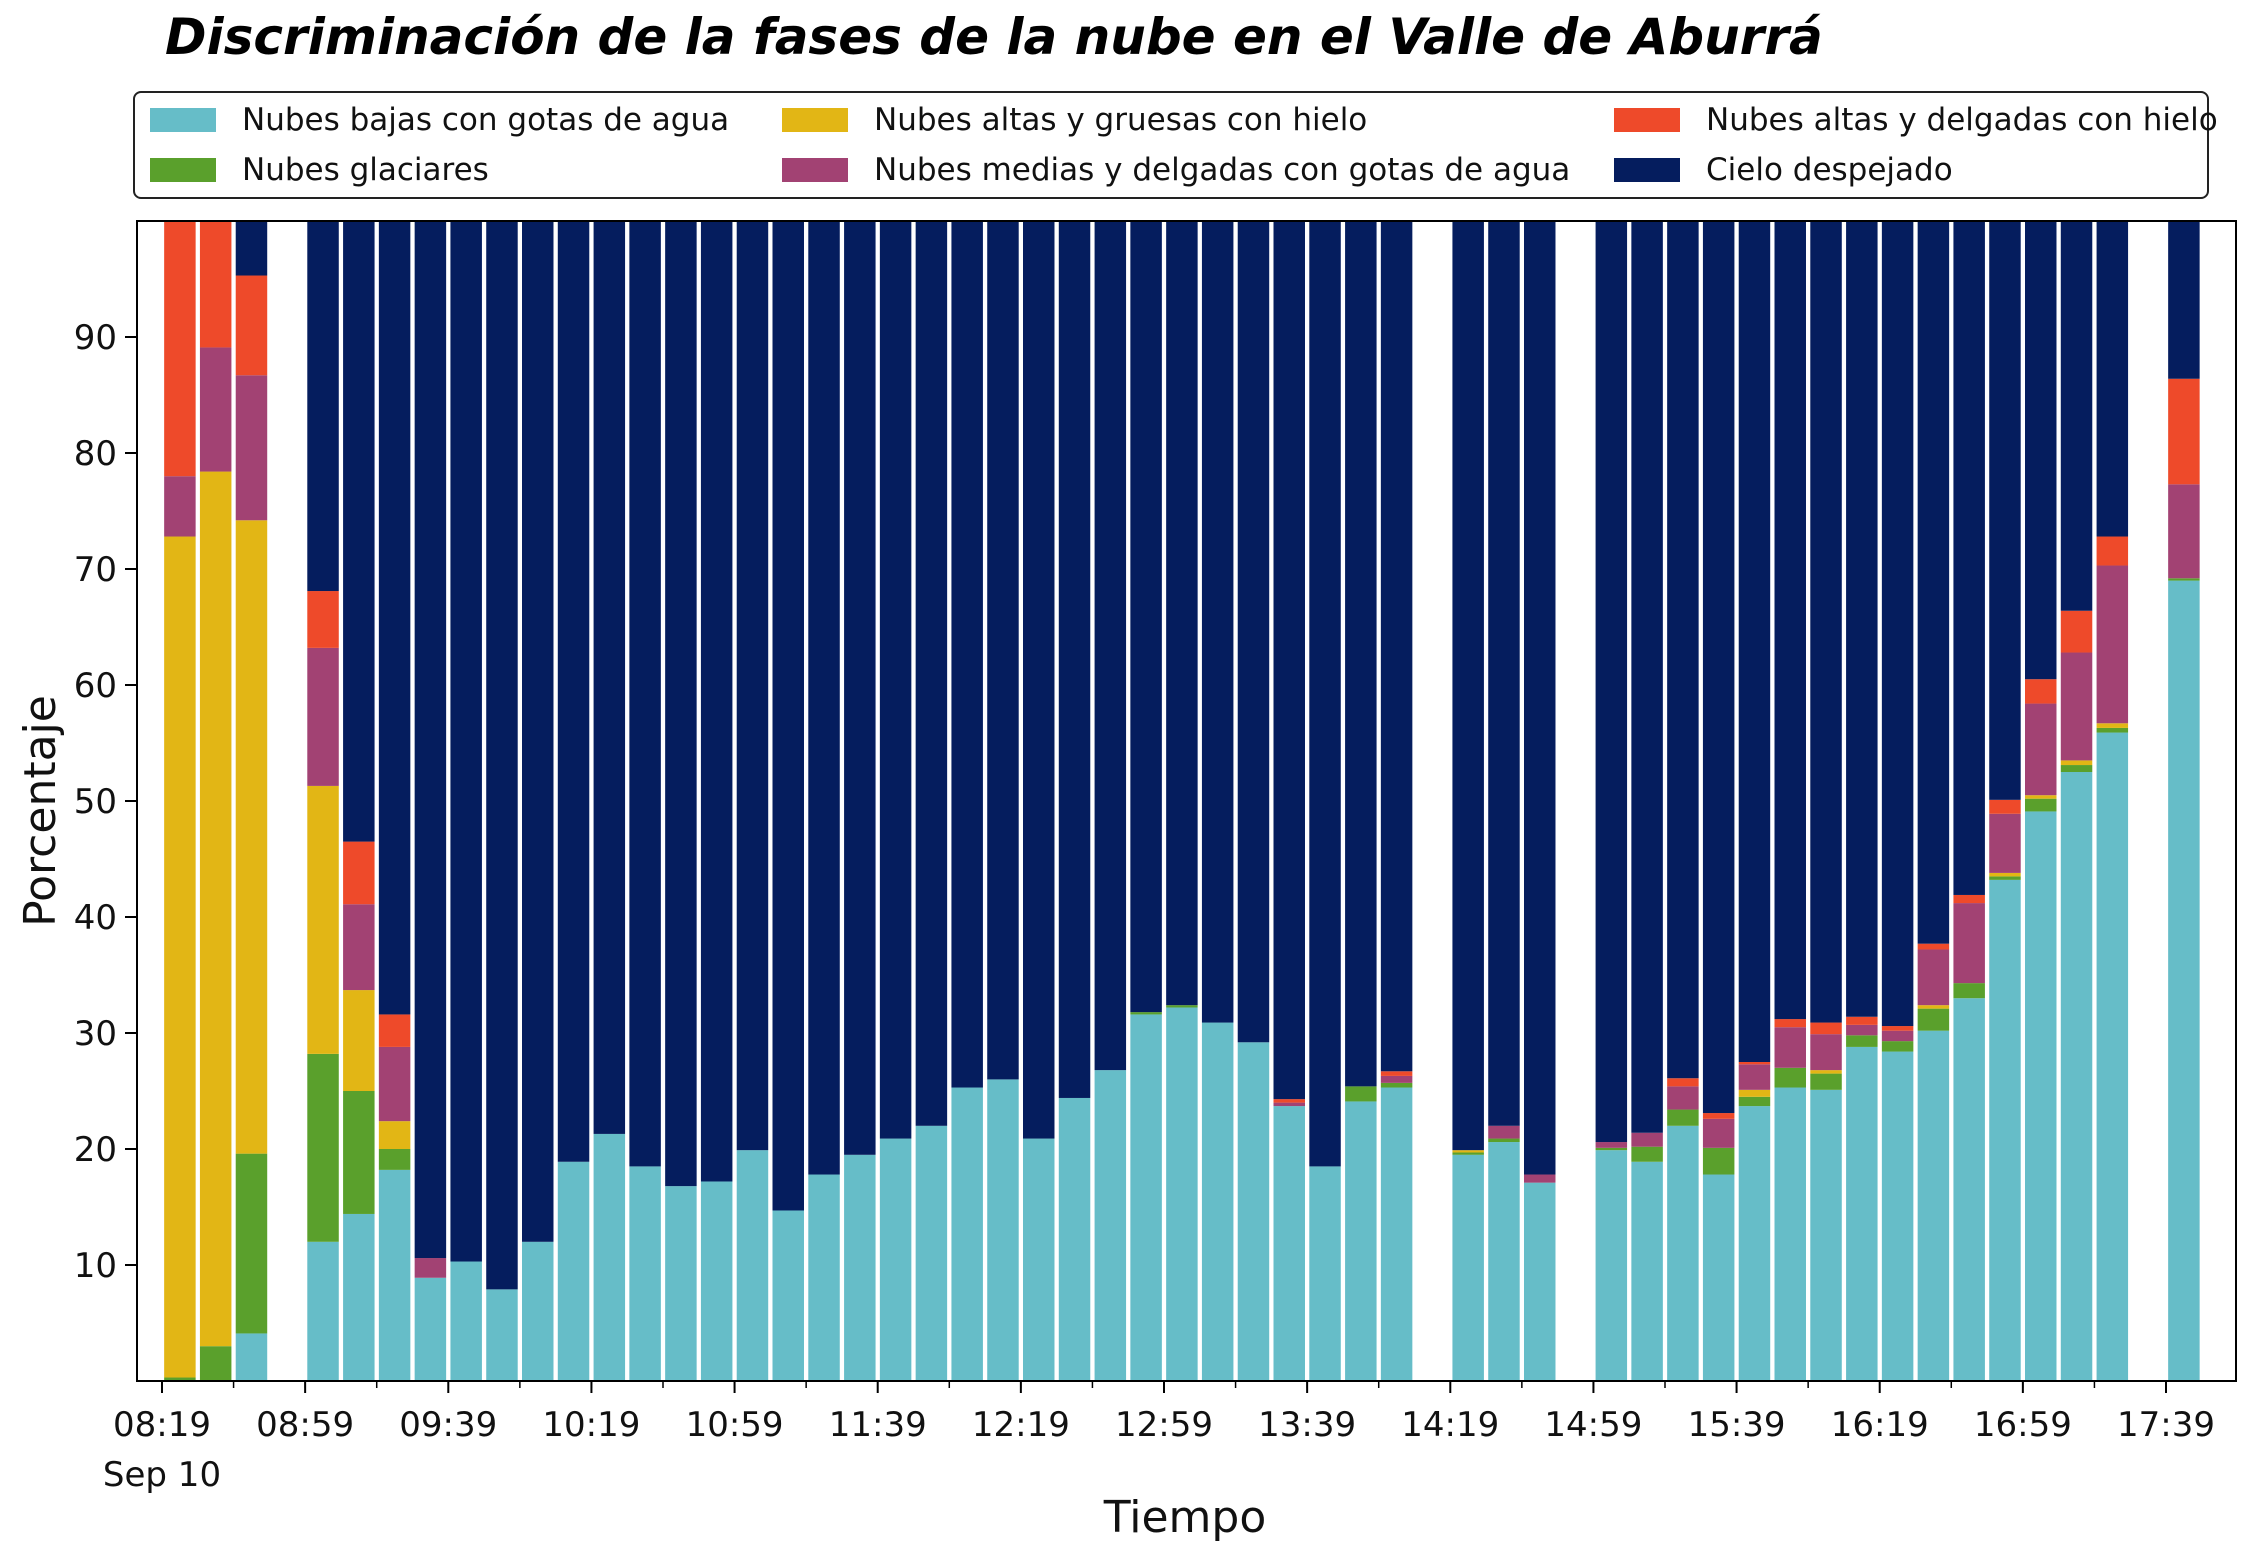 This screenshot has width=2244, height=1559. Describe the element at coordinates (1683, 1082) in the screenshot. I see `bar-segment-1524-s4` at that location.